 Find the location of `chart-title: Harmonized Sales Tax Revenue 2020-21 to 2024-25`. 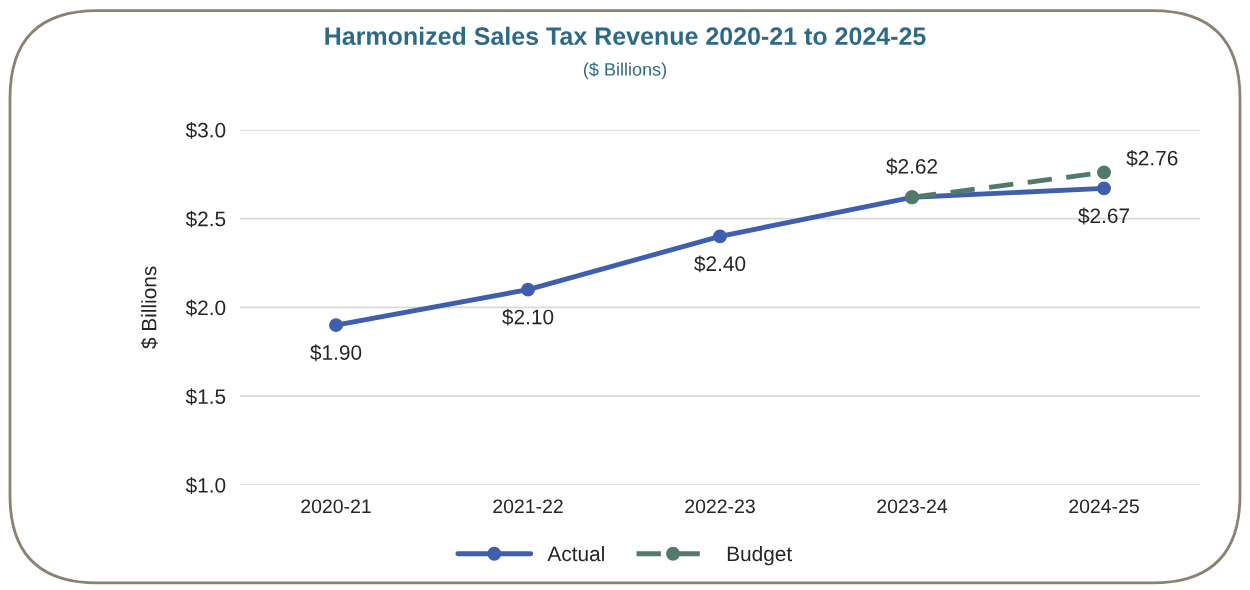

chart-title: Harmonized Sales Tax Revenue 2020-21 to 2024-25 is located at coordinates (625, 36).